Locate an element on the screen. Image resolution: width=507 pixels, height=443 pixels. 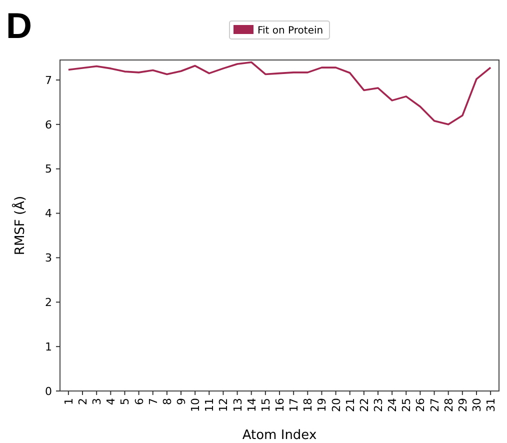
x-tick-label: 10 is located at coordinates (195, 405).